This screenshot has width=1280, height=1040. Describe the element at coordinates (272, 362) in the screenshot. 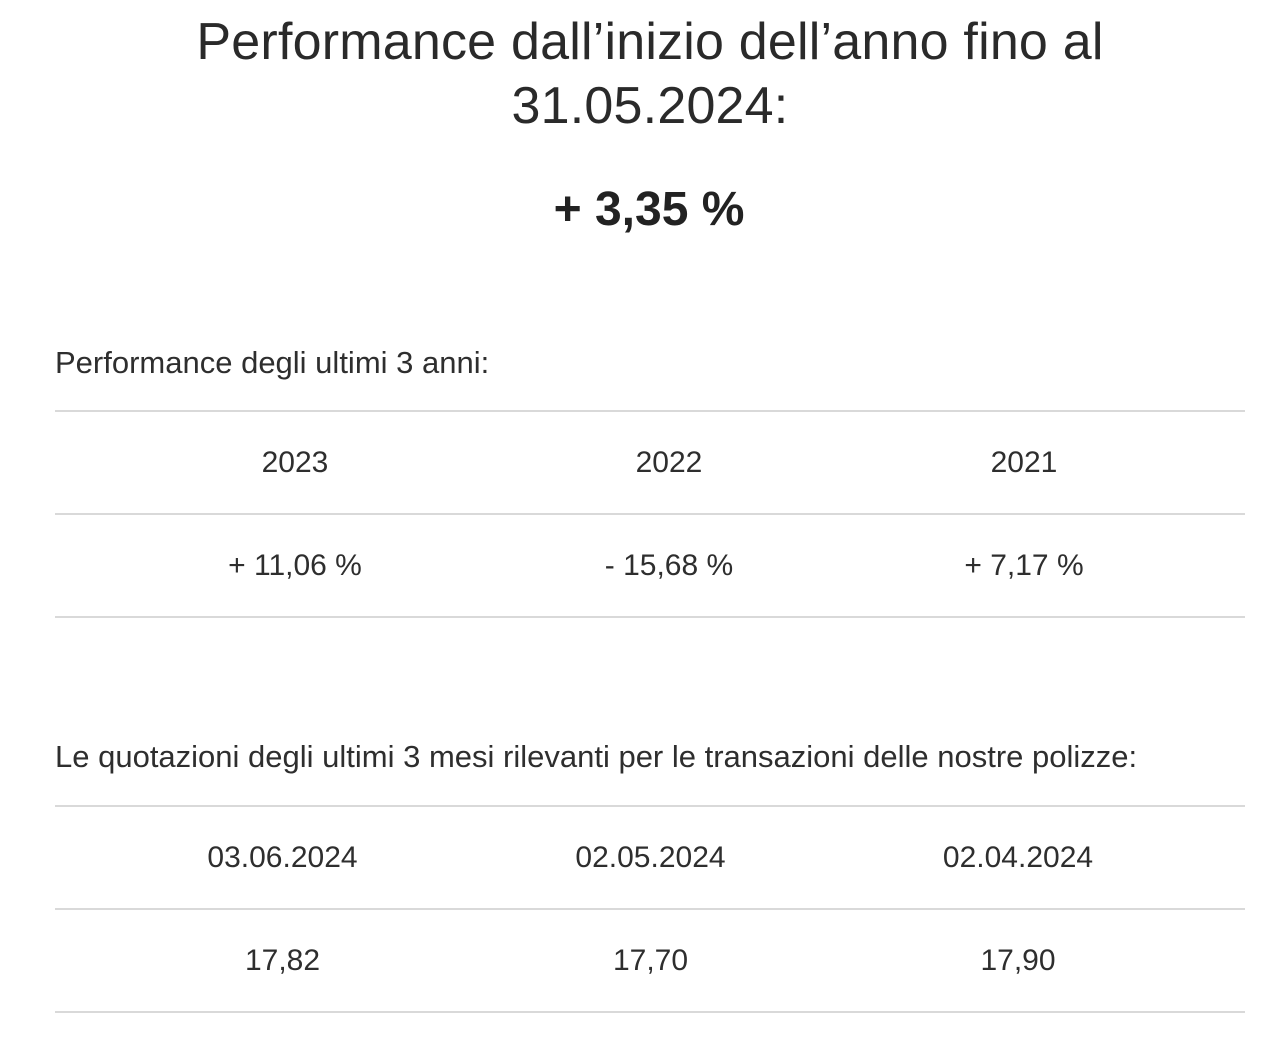

I see `performance-section-heading: Performance degli ultimi 3 anni:` at that location.